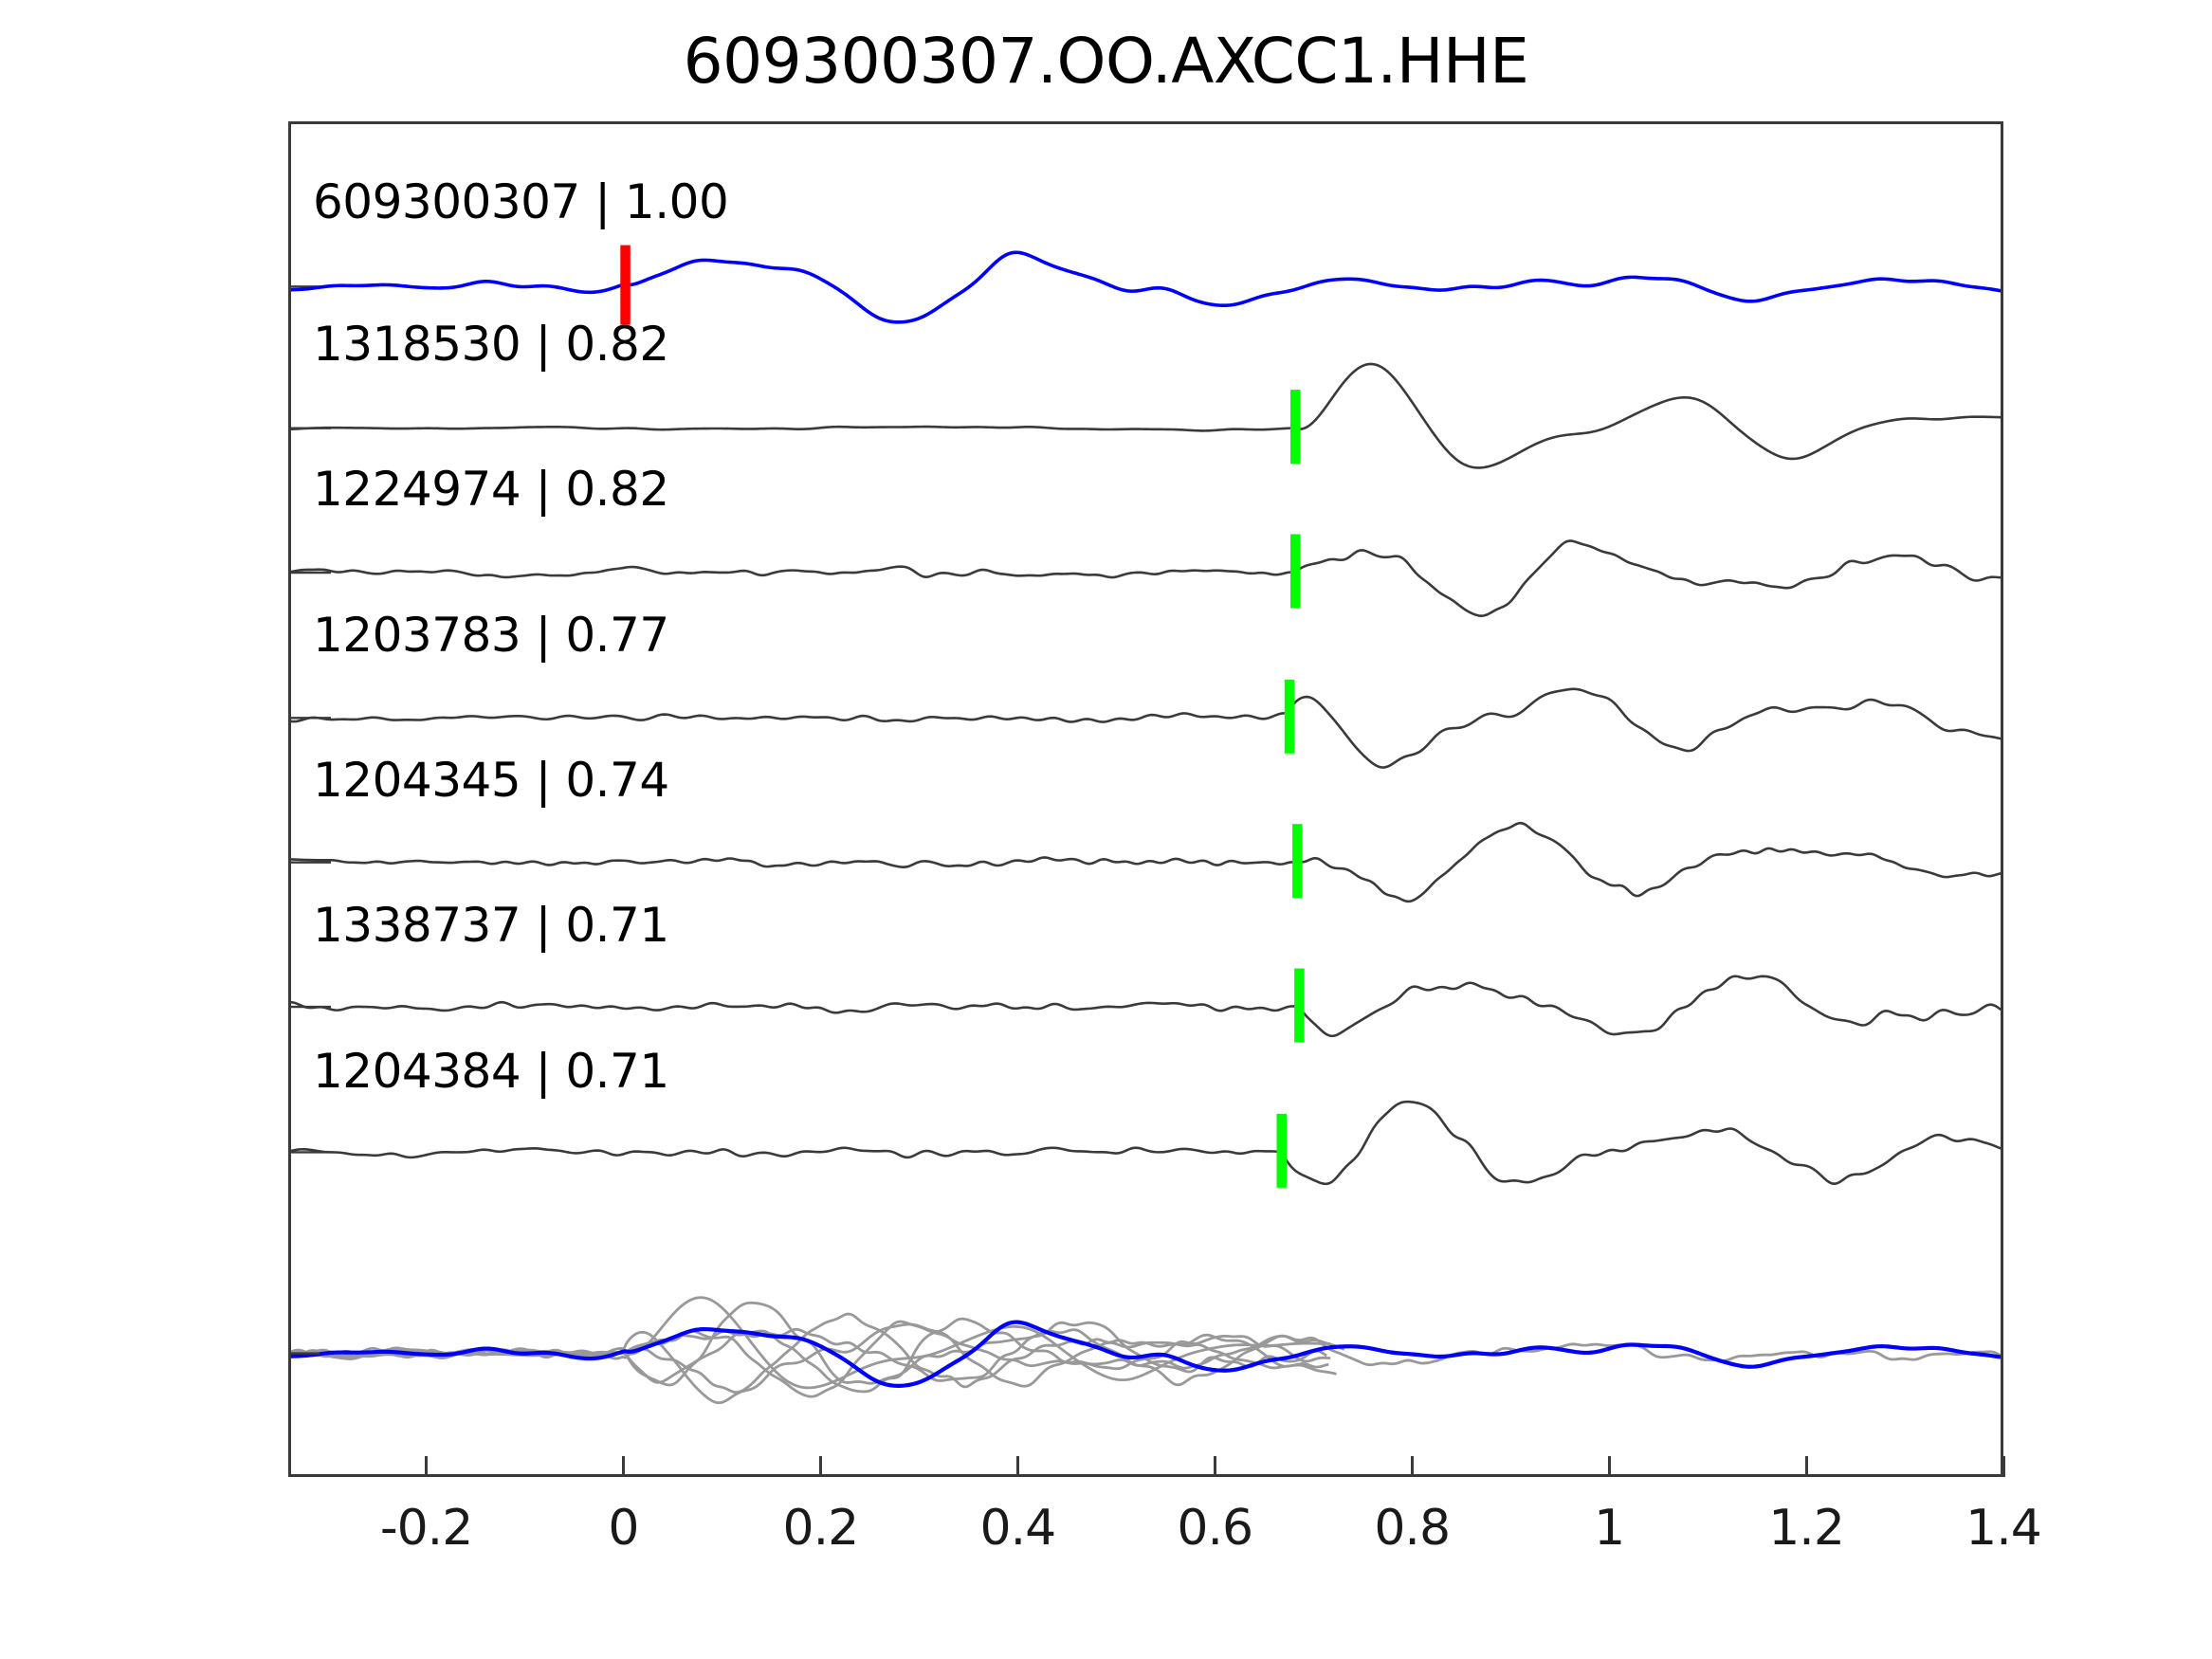 This screenshot has width=2212, height=1659. Describe the element at coordinates (1106, 61) in the screenshot. I see `page-title: 609300307.OO.AXCC1.HHE` at that location.